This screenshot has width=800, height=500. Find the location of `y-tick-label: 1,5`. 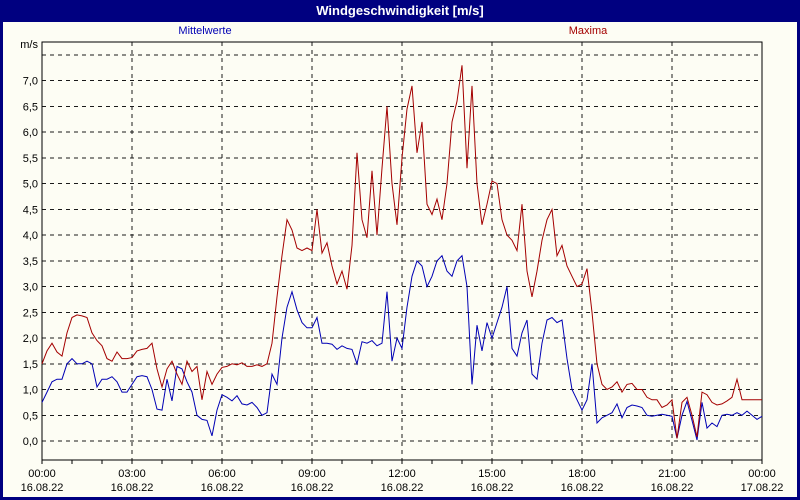

y-tick-label: 1,5 is located at coordinates (30, 365).